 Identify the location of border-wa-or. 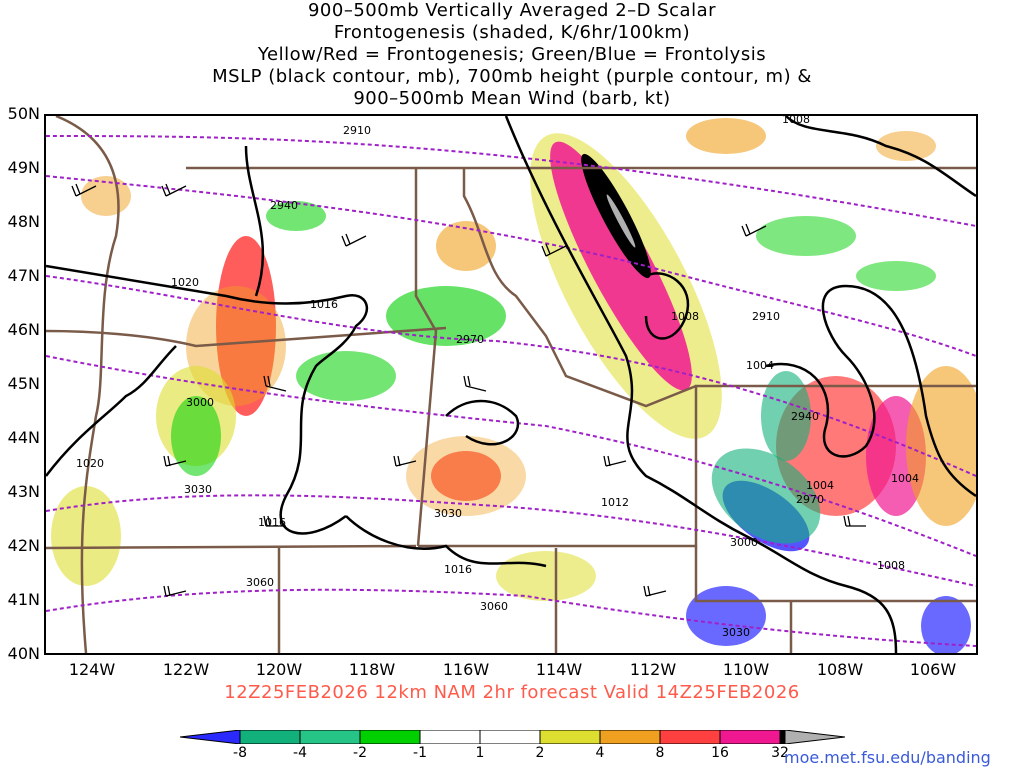
(246, 337).